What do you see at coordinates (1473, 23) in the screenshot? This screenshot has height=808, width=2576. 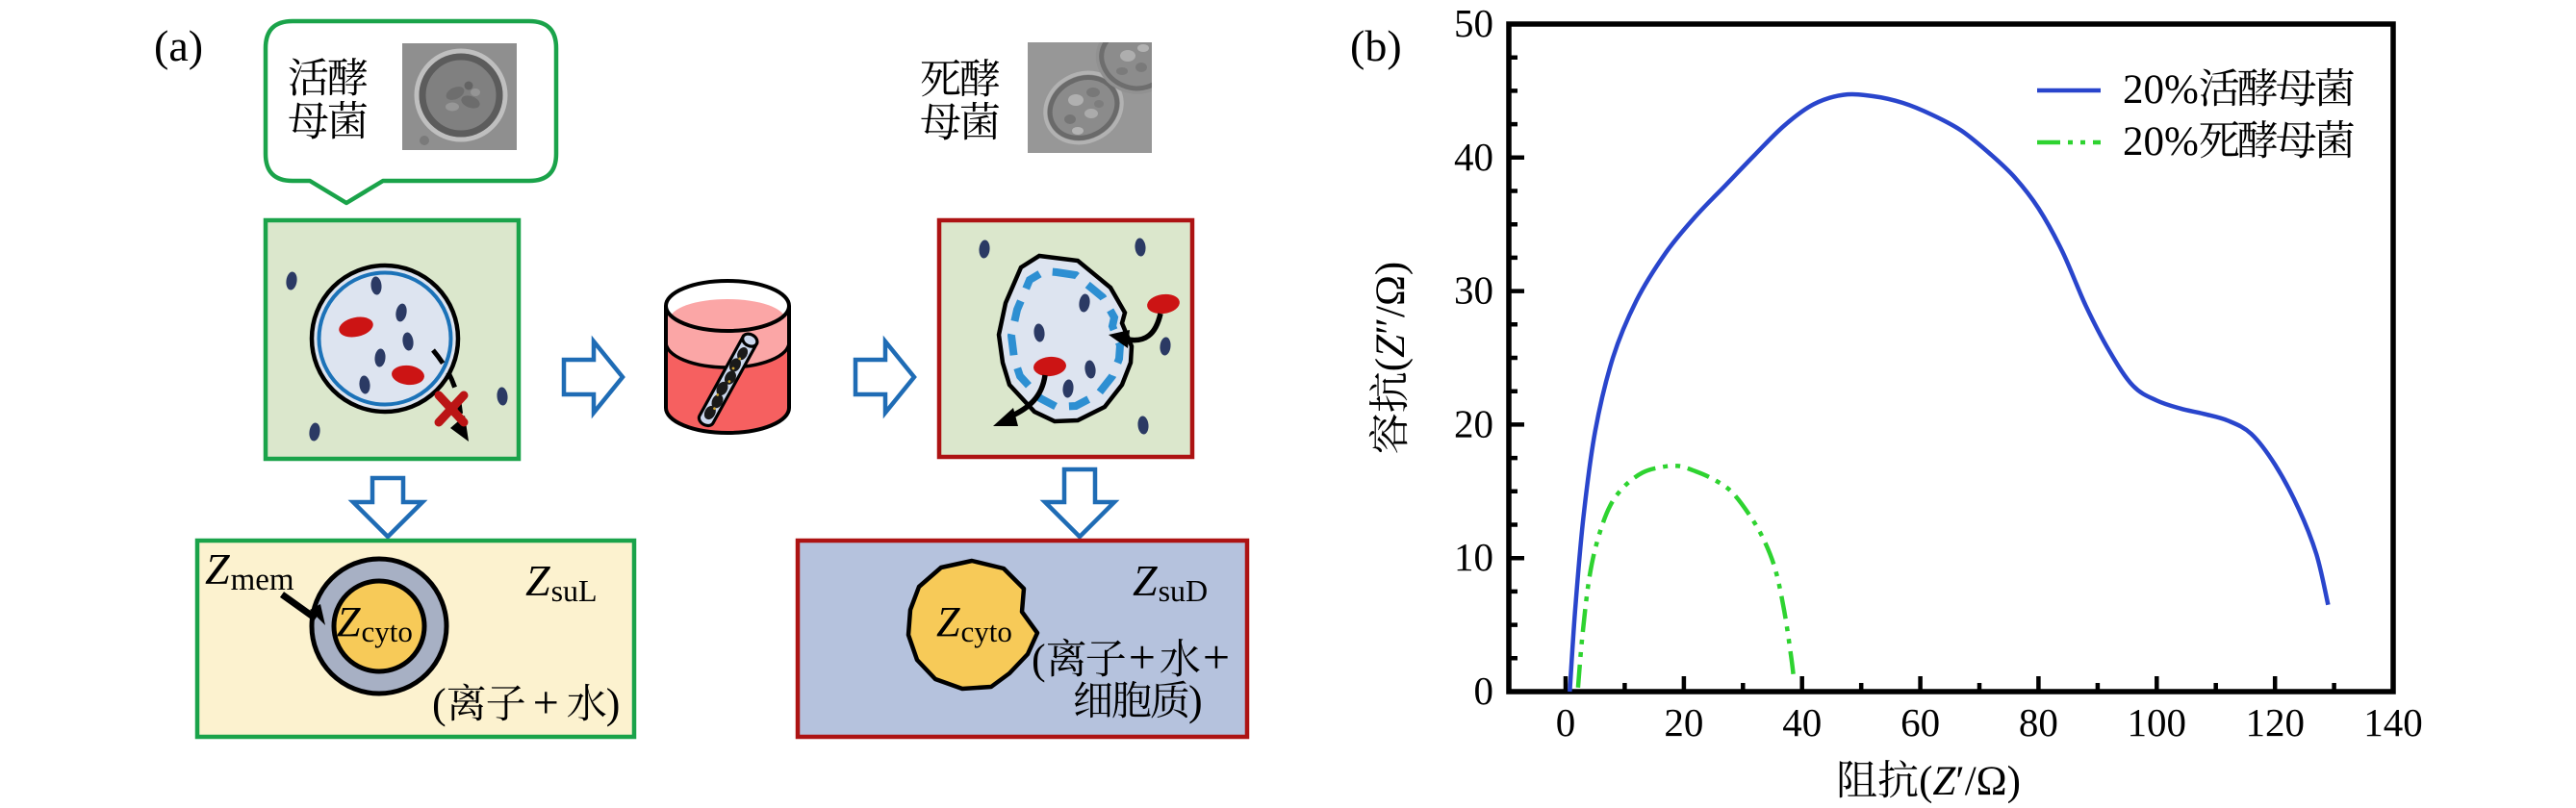 I see `svg-text: 50` at bounding box center [1473, 23].